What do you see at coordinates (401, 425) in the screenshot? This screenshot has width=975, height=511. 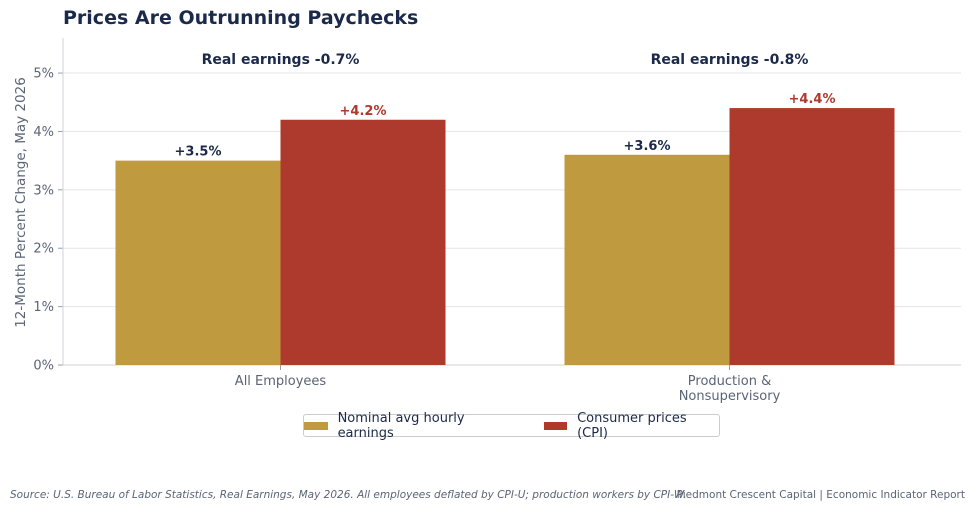 I see `legend-label-nominal-earnings: Nominal avg hourly earnings` at bounding box center [401, 425].